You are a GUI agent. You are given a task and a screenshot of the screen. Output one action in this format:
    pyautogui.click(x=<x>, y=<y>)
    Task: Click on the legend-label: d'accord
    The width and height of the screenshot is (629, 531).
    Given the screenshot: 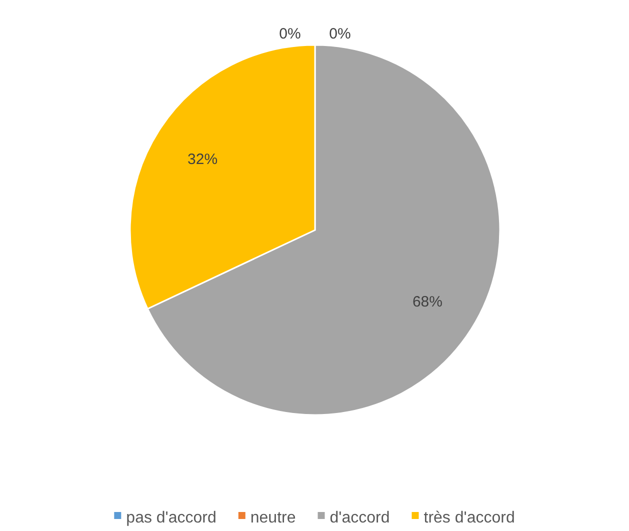 What is the action you would take?
    pyautogui.click(x=360, y=518)
    